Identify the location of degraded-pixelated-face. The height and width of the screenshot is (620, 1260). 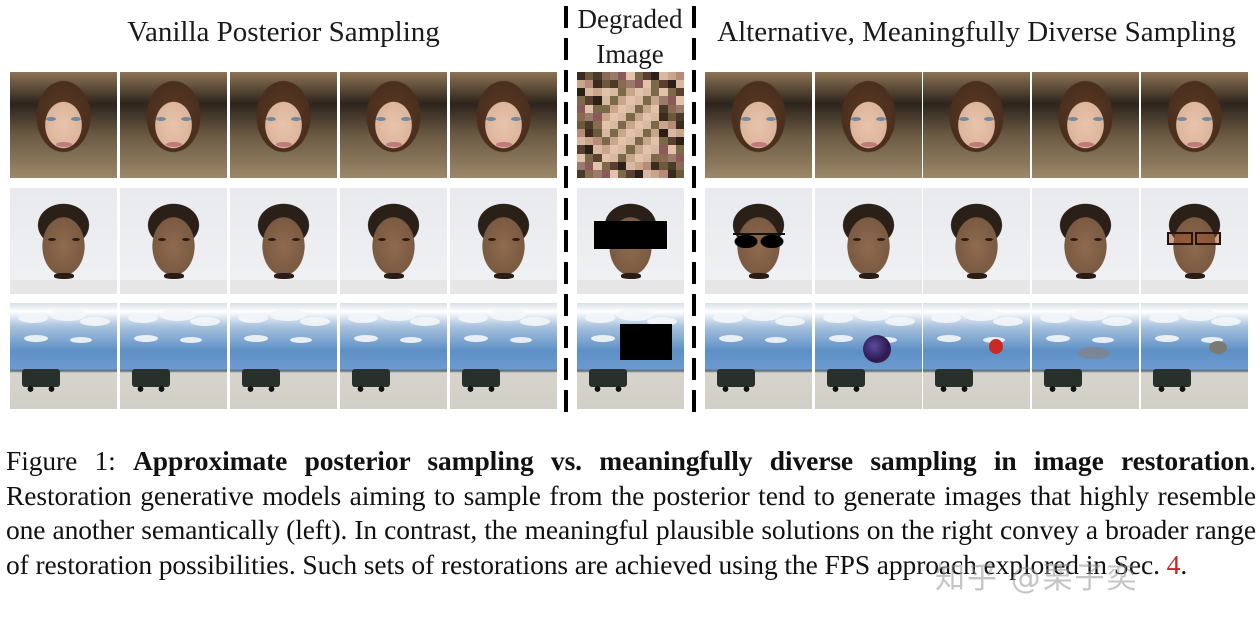
(630, 125).